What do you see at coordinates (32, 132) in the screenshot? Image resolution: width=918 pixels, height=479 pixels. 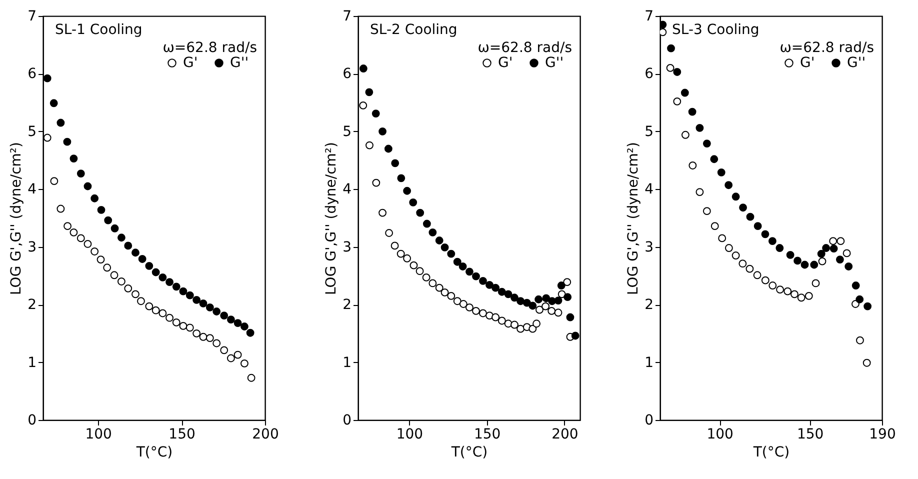 I see `y-tick-label: 5` at bounding box center [32, 132].